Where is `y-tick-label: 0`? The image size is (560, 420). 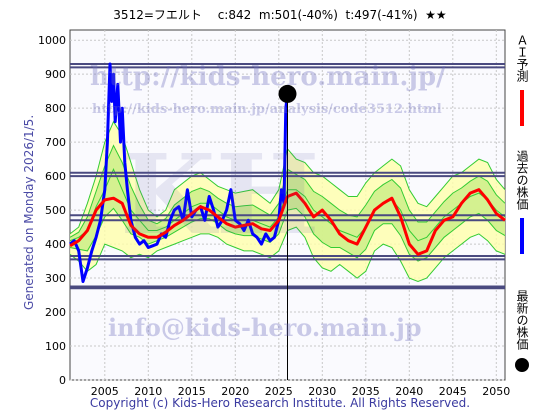 y-tick-label: 0 is located at coordinates (62, 380).